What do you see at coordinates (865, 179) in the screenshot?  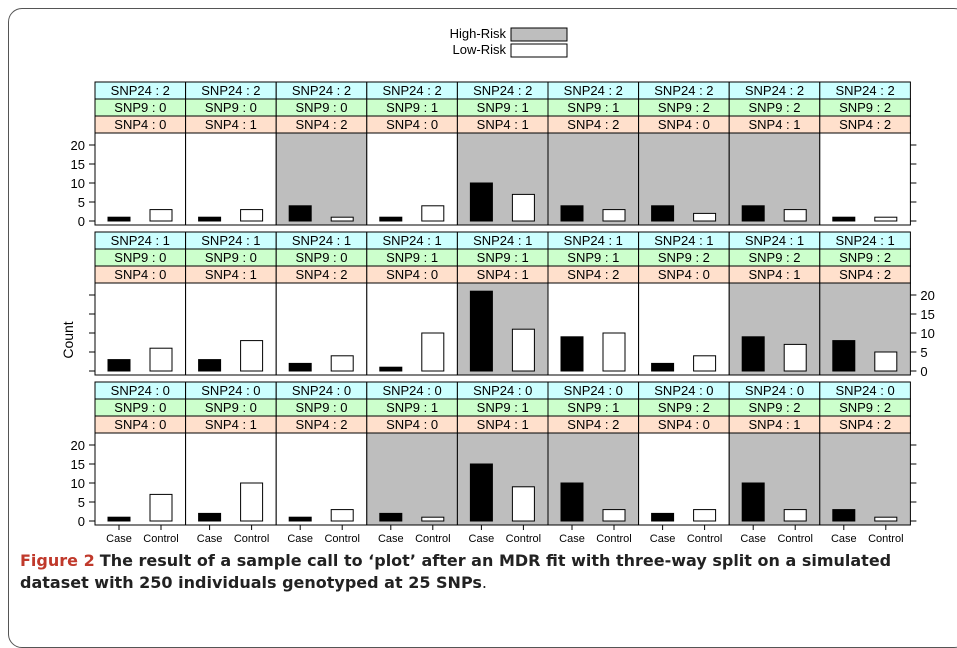 I see `low-risk-panel` at bounding box center [865, 179].